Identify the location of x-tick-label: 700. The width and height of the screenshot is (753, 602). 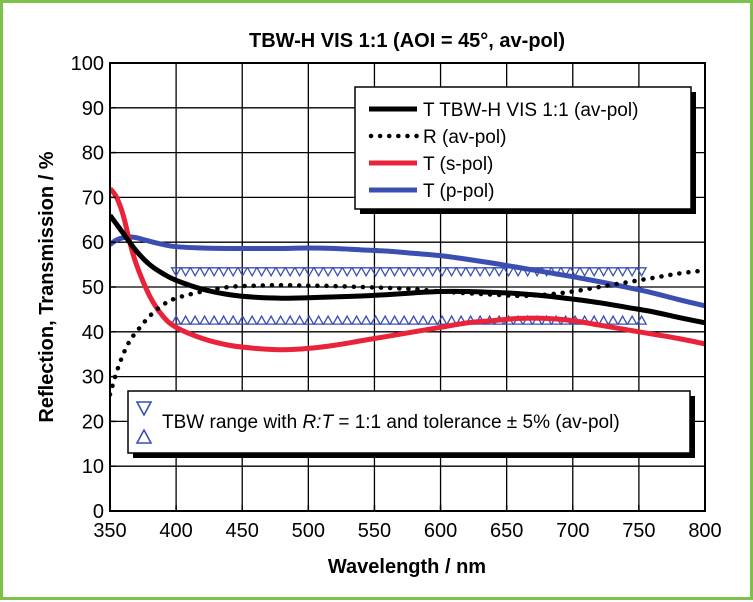
(572, 531).